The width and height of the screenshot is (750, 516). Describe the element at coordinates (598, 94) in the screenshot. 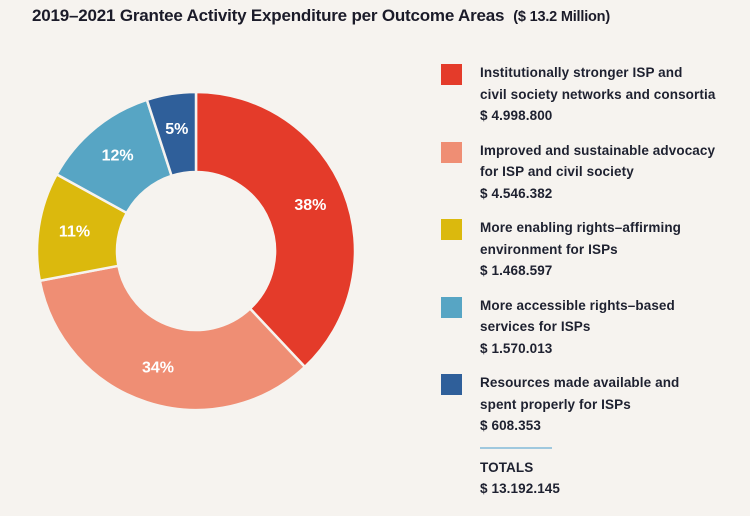

I see `legend-label-line: civil society networks and consortia` at that location.